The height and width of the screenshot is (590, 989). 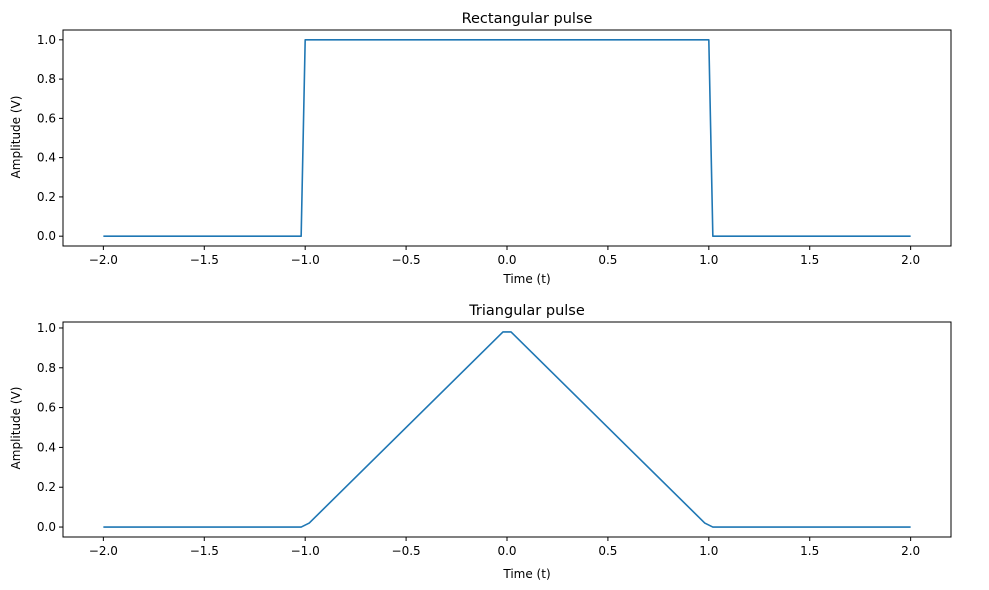 What do you see at coordinates (526, 311) in the screenshot?
I see `chart-title: Triangular pulse` at bounding box center [526, 311].